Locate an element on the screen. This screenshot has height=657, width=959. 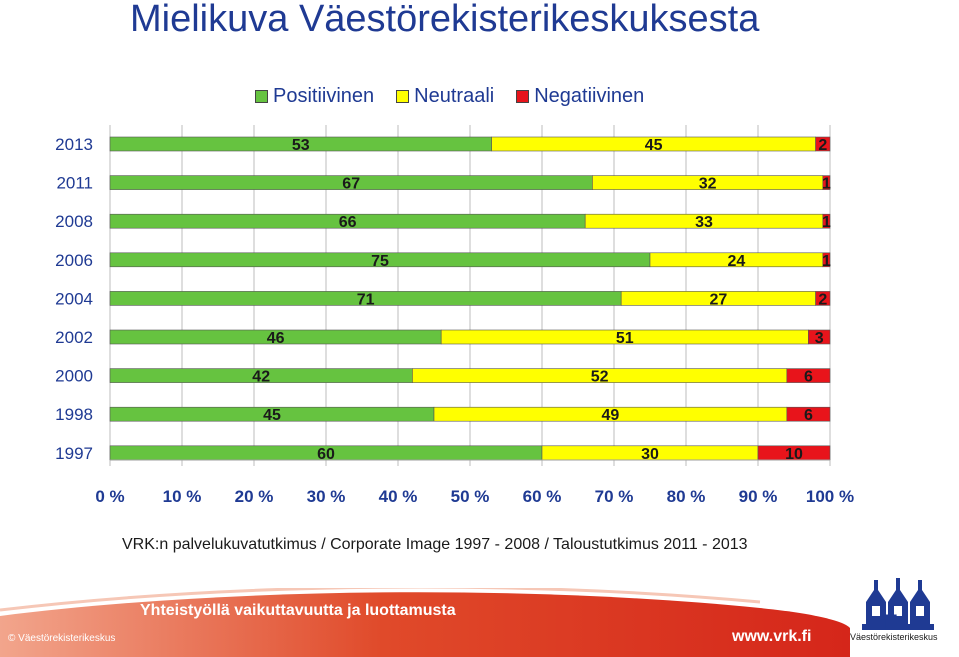
data-label-positive: 46 is located at coordinates (276, 338).